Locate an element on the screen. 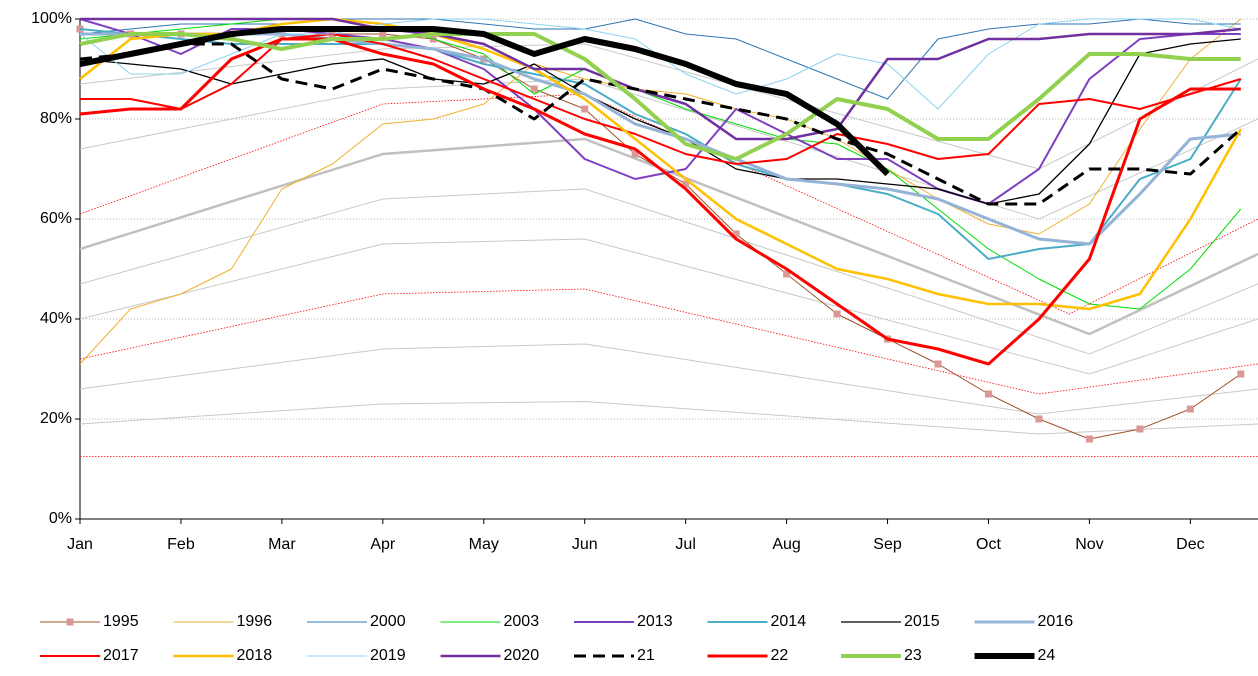 This screenshot has height=676, width=1258. legend-label: 2020 is located at coordinates (522, 655).